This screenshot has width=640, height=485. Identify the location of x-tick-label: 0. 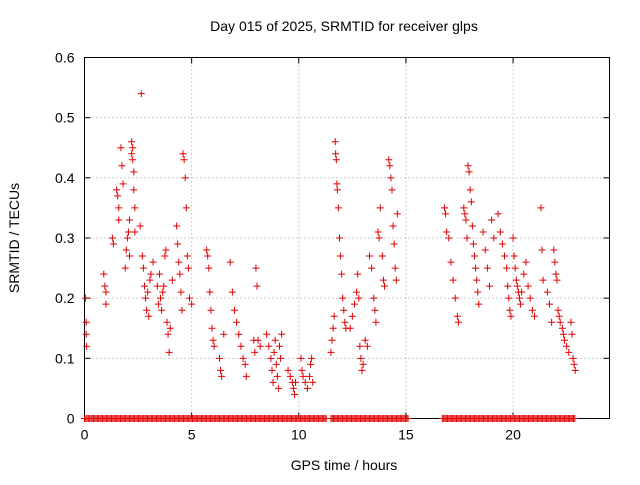
(85, 435).